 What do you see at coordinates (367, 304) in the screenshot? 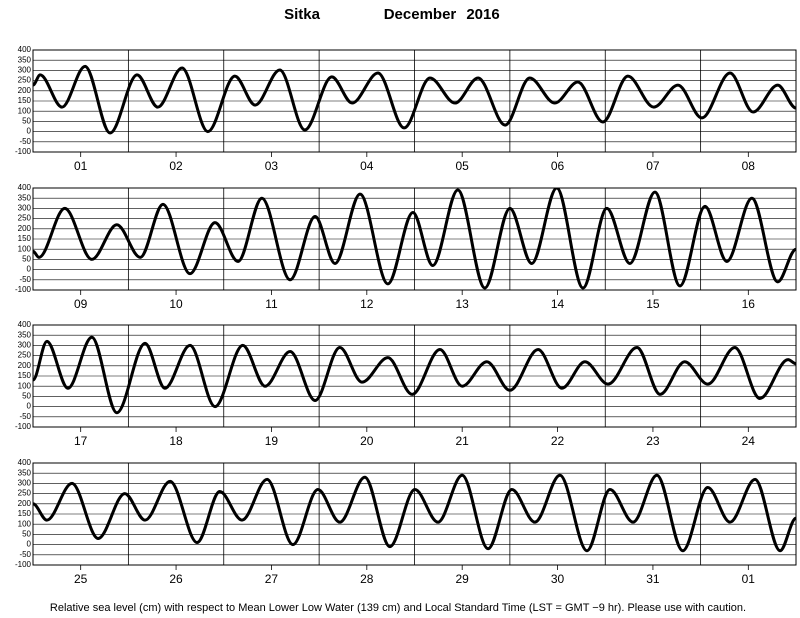
I see `day-label: 12` at bounding box center [367, 304].